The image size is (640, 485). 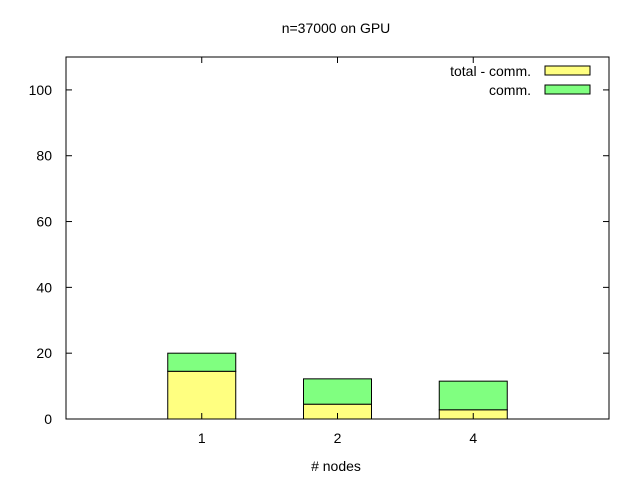 I want to click on y-tick-label: 20, so click(x=44, y=353).